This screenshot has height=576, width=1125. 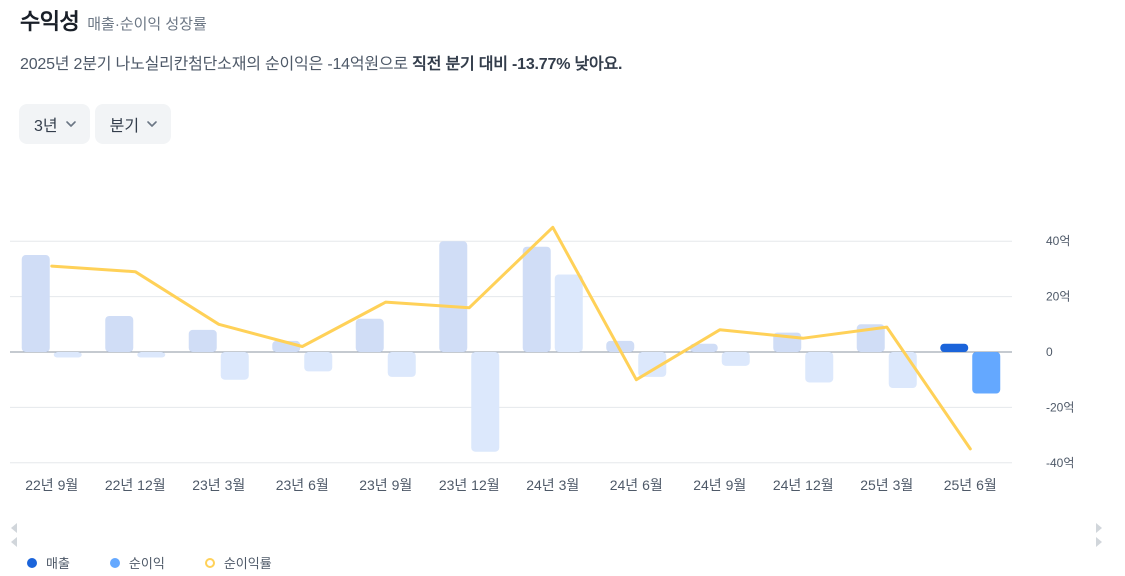 What do you see at coordinates (886, 485) in the screenshot?
I see `x-tick-label: 25년 3월` at bounding box center [886, 485].